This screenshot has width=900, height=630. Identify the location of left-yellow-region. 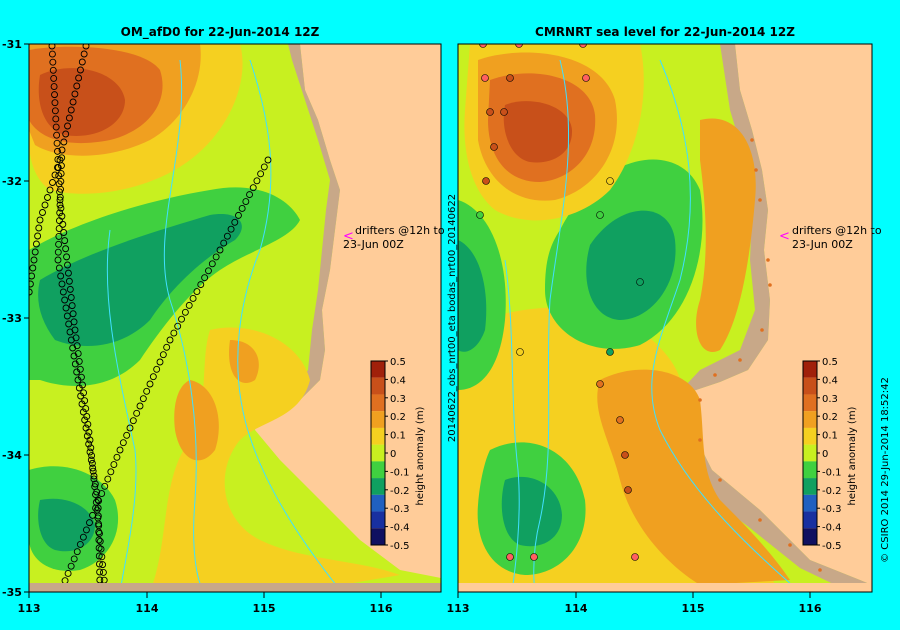
(275, 459).